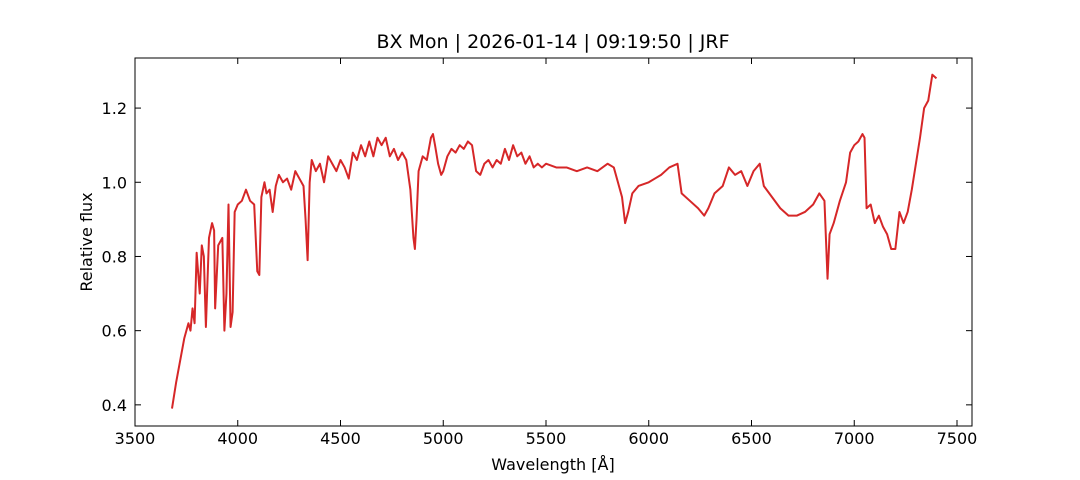  Describe the element at coordinates (957, 438) in the screenshot. I see `x-tick-label: 7500` at that location.